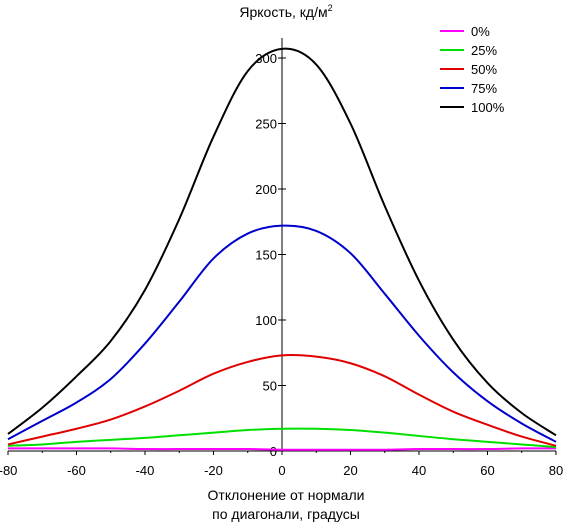  I want to click on legend: 0% 25% 50% 75% 100%, so click(472, 69).